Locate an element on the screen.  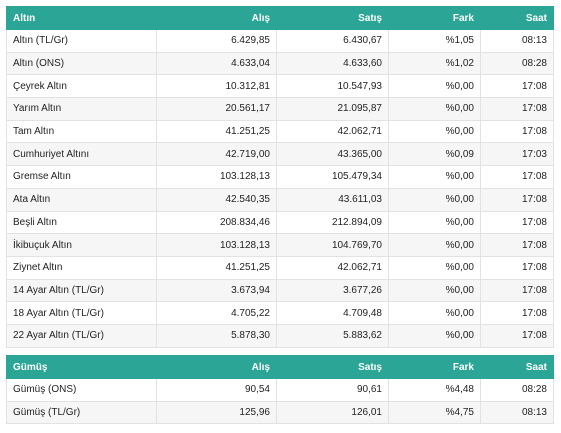
silver-header-sell: Satış is located at coordinates (332, 367).